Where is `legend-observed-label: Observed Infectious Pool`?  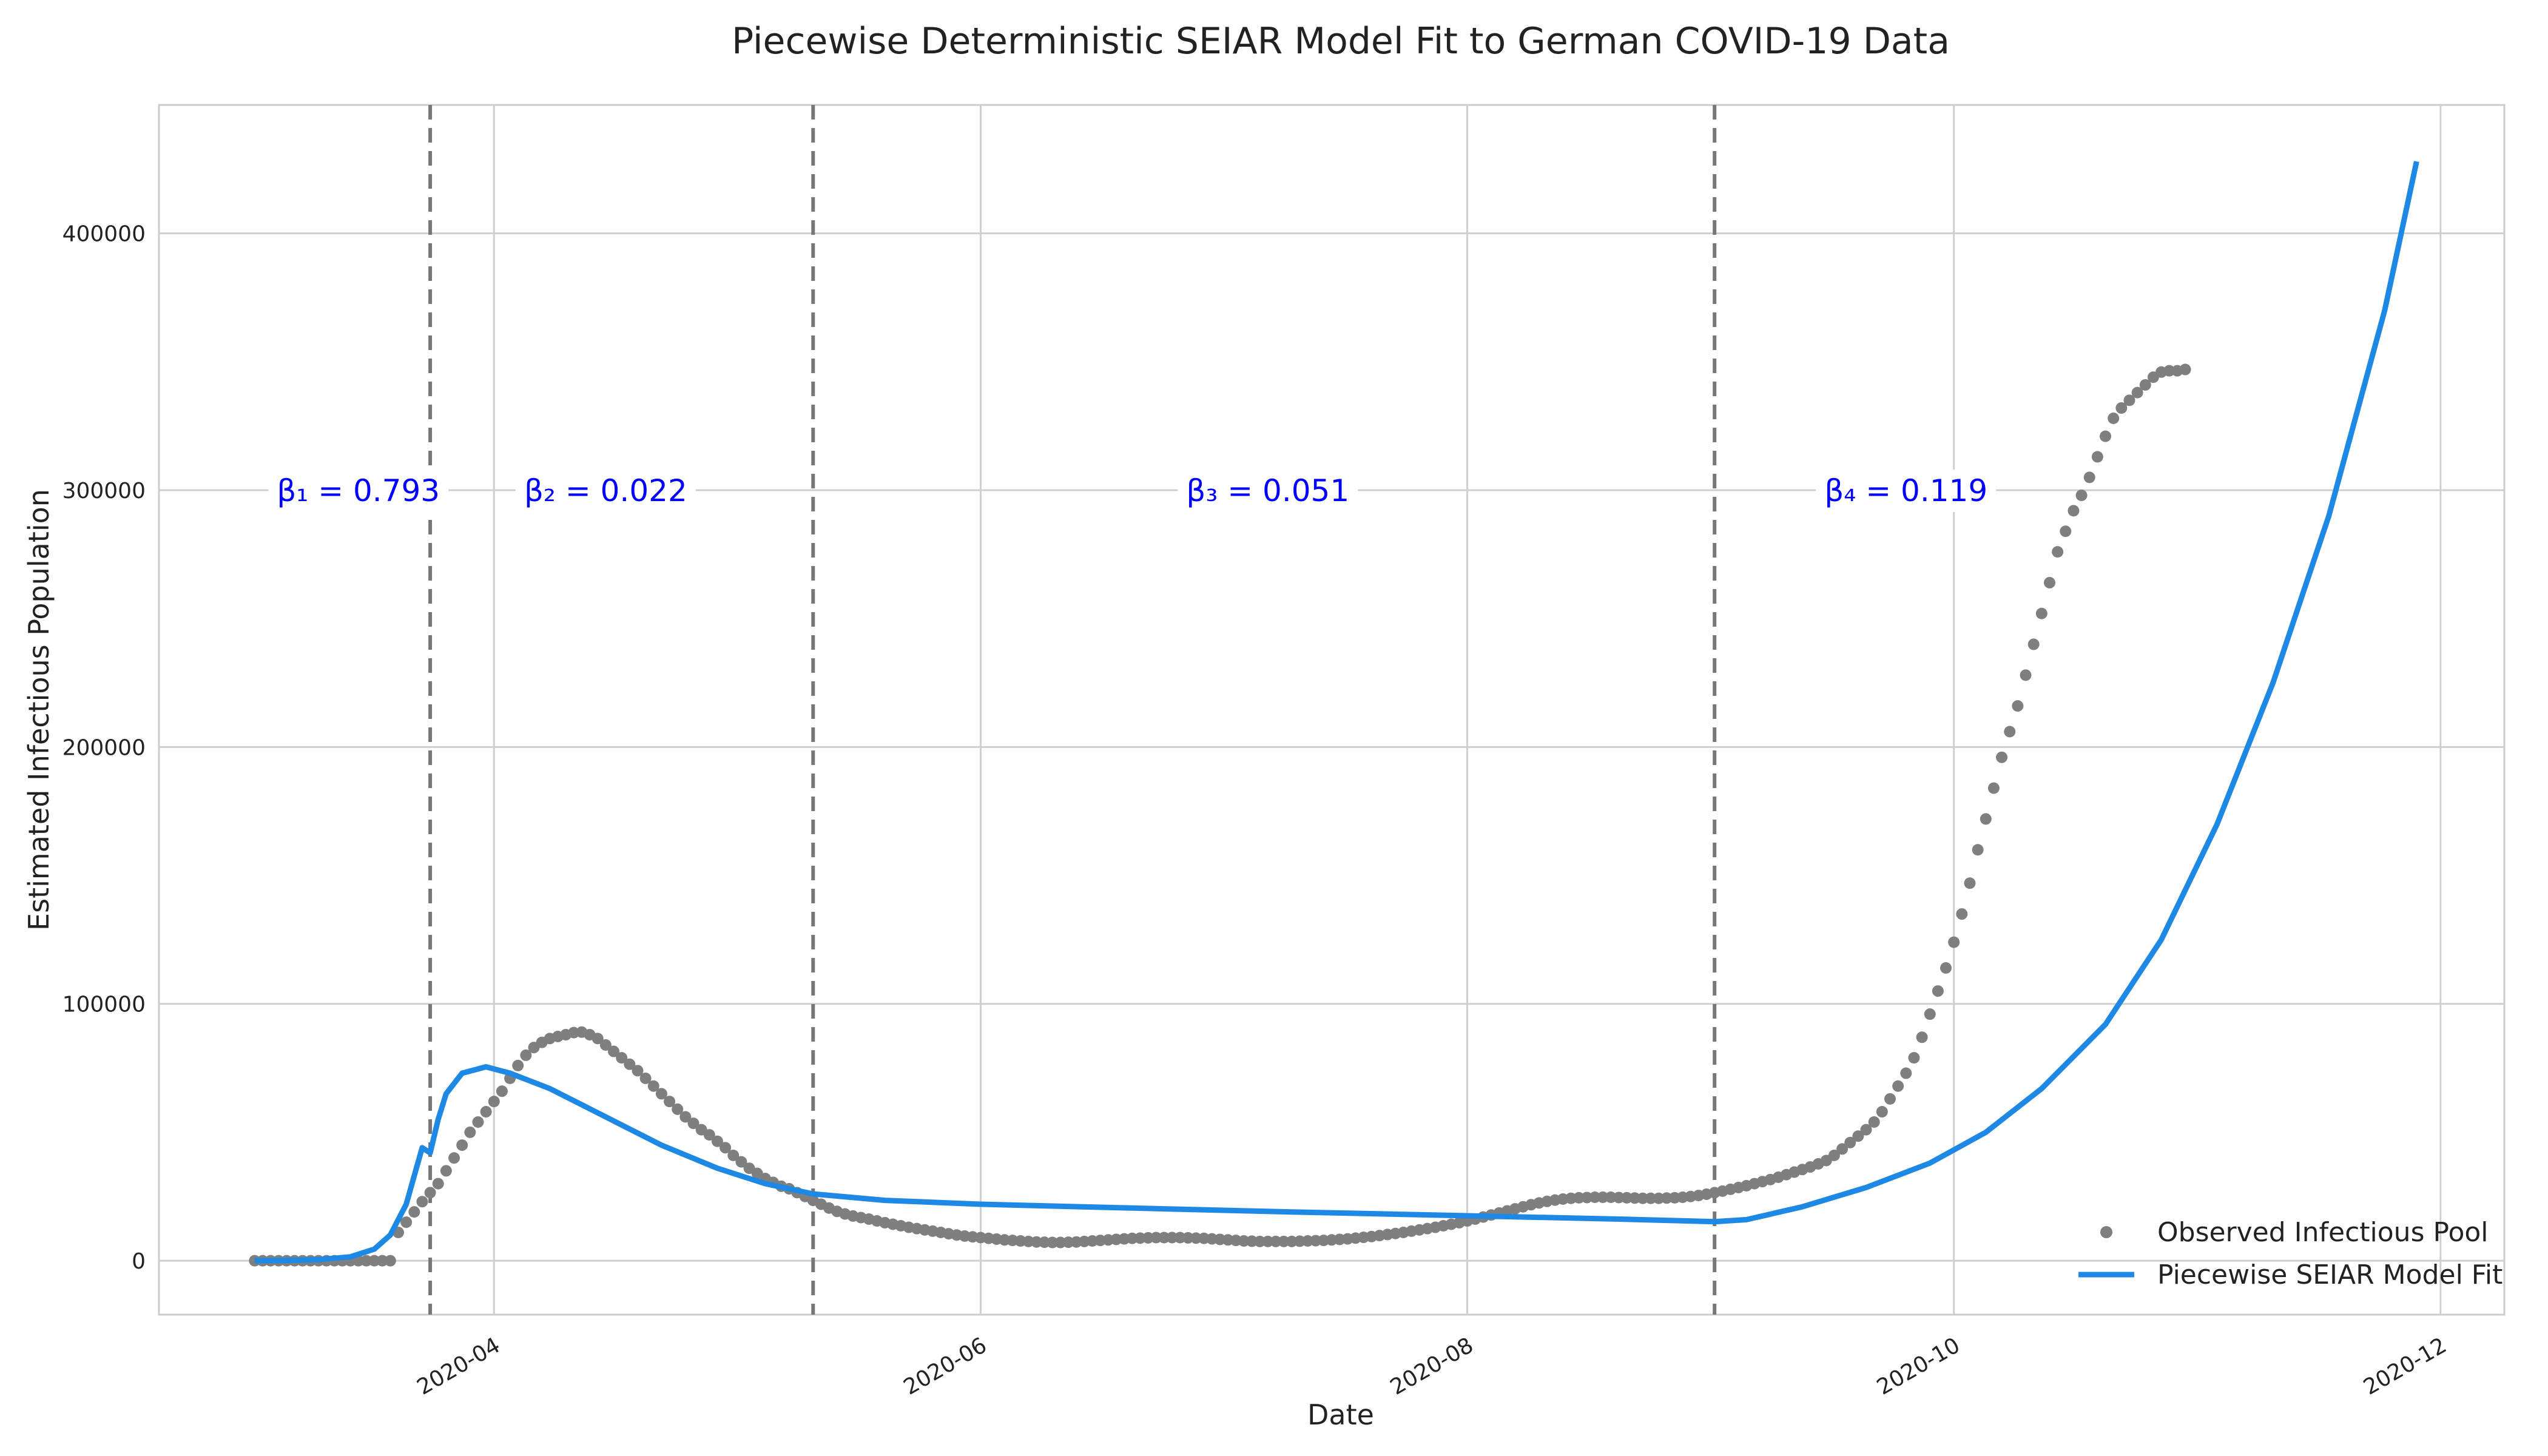 legend-observed-label: Observed Infectious Pool is located at coordinates (2323, 1232).